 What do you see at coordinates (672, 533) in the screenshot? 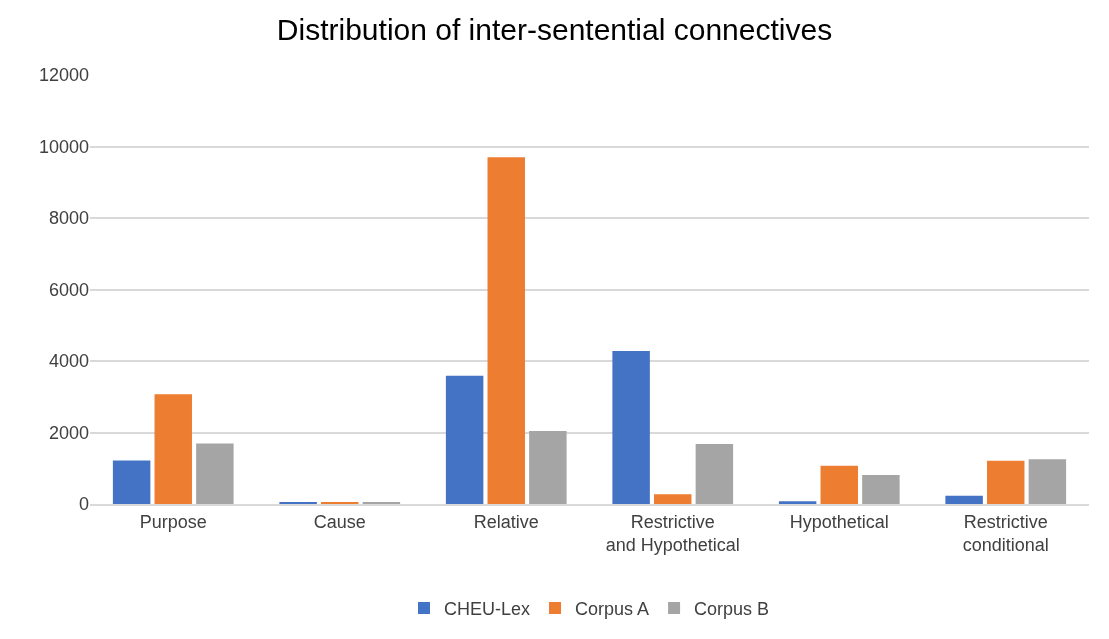
I see `x-tick-label: Restrictive and Hypothetical` at bounding box center [672, 533].